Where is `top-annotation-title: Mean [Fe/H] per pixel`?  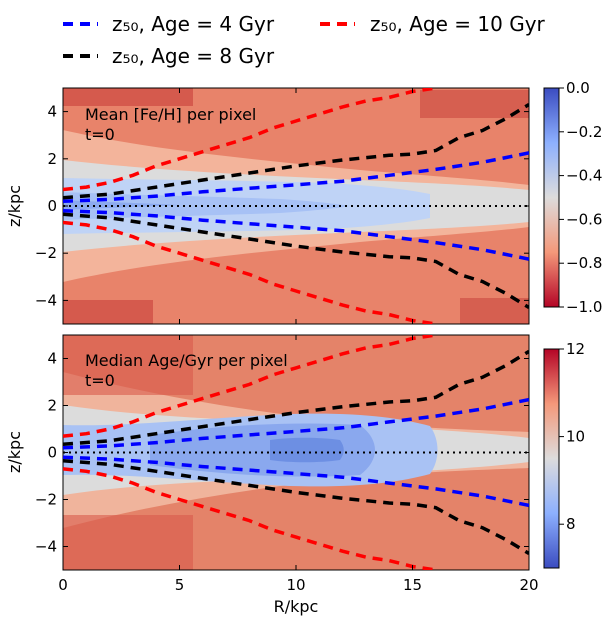
top-annotation-title: Mean [Fe/H] per pixel is located at coordinates (170, 114).